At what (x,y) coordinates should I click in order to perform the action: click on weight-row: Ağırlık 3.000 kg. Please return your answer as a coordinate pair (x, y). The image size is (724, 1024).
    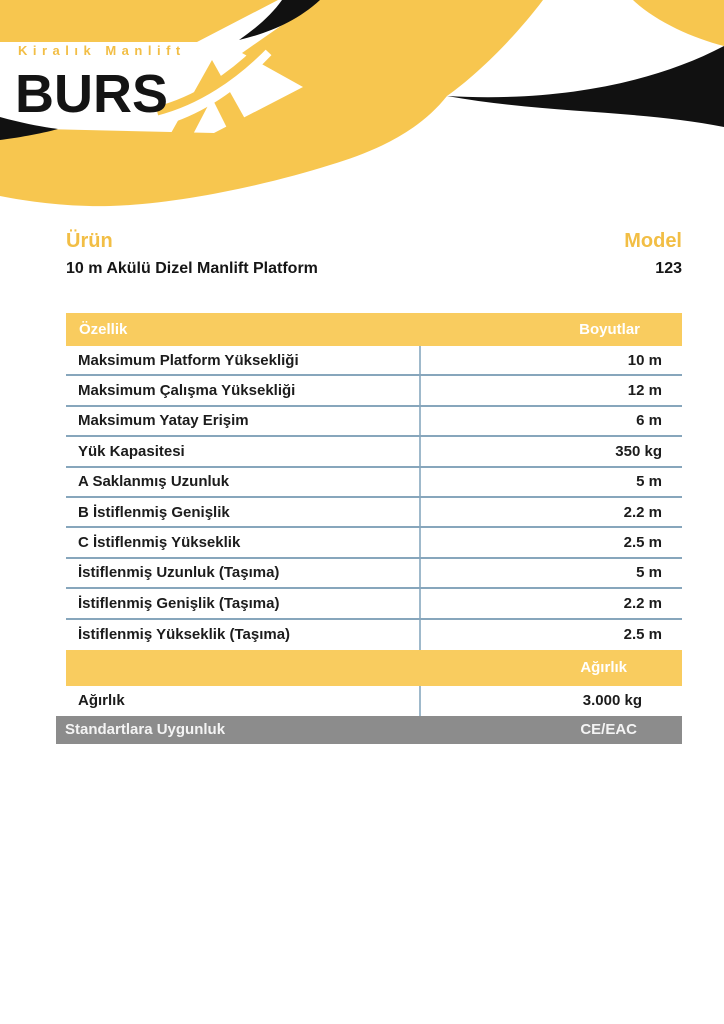
    Looking at the image, I should click on (374, 701).